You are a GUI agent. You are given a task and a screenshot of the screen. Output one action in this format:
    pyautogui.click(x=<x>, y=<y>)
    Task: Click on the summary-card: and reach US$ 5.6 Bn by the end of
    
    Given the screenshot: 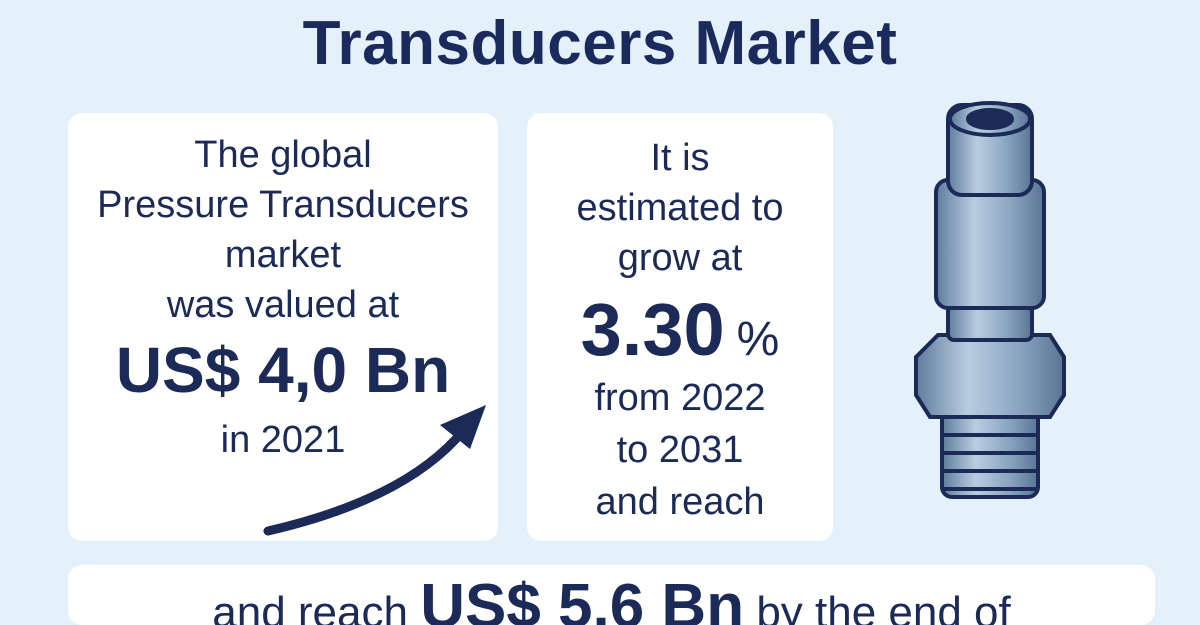 What is the action you would take?
    pyautogui.click(x=611, y=595)
    